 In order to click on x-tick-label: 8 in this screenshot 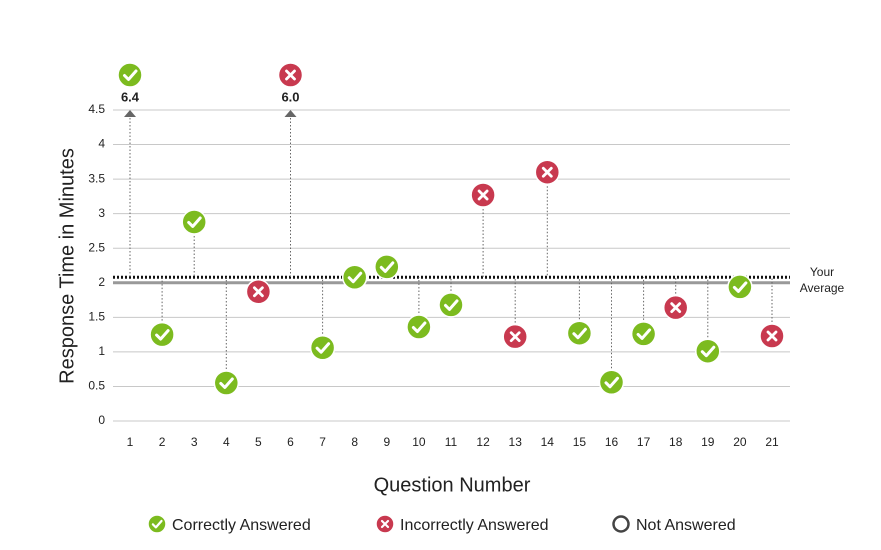, I will do `click(354, 442)`.